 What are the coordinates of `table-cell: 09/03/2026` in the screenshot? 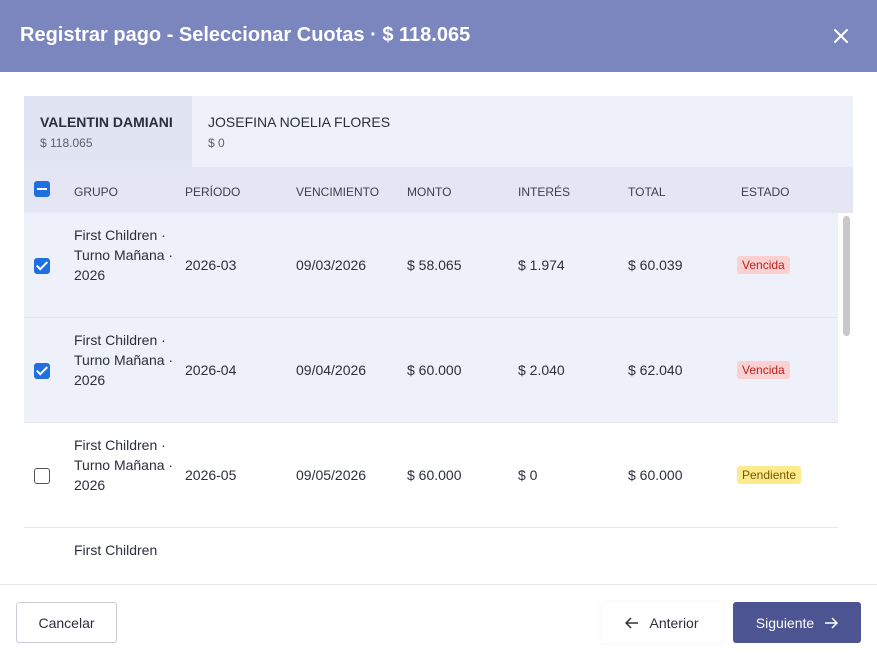 It's located at (331, 265).